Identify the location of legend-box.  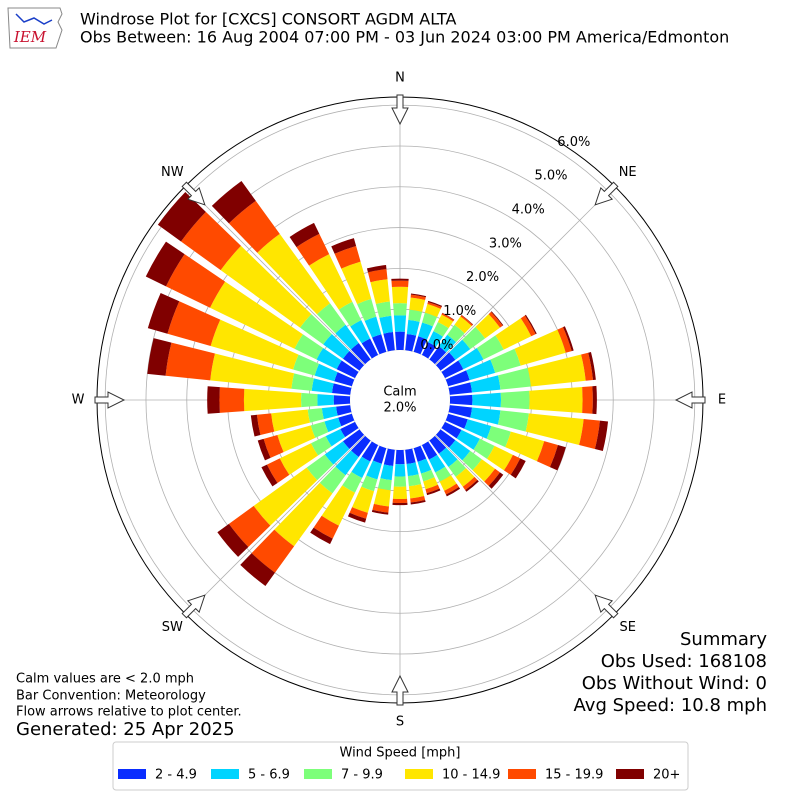
(400, 766).